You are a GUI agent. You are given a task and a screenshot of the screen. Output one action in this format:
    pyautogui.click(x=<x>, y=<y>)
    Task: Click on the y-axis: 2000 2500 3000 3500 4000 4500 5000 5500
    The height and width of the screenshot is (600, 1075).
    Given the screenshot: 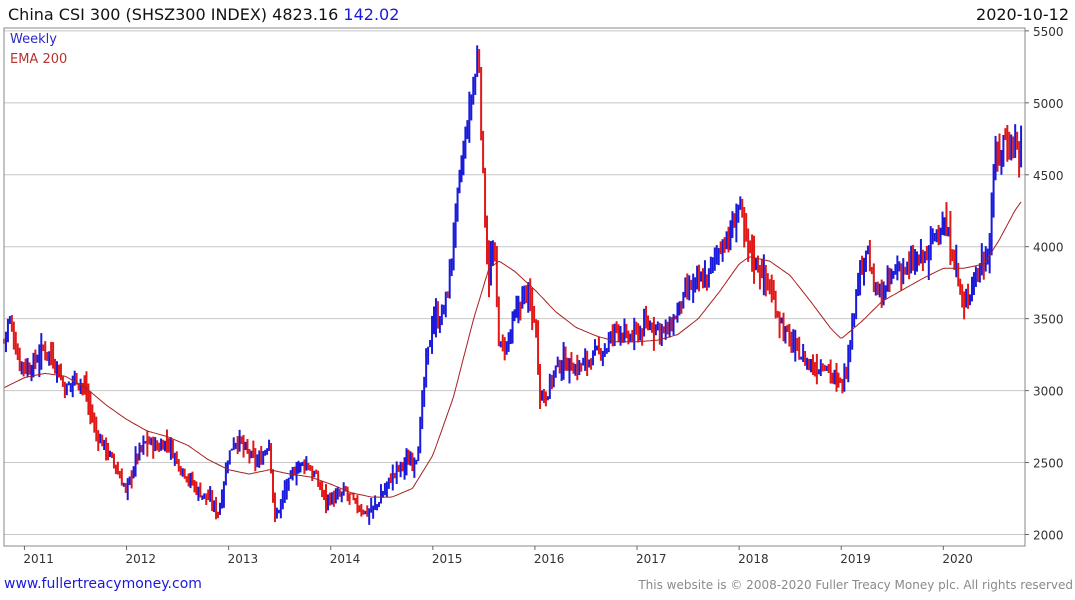 What is the action you would take?
    pyautogui.click(x=1044, y=283)
    